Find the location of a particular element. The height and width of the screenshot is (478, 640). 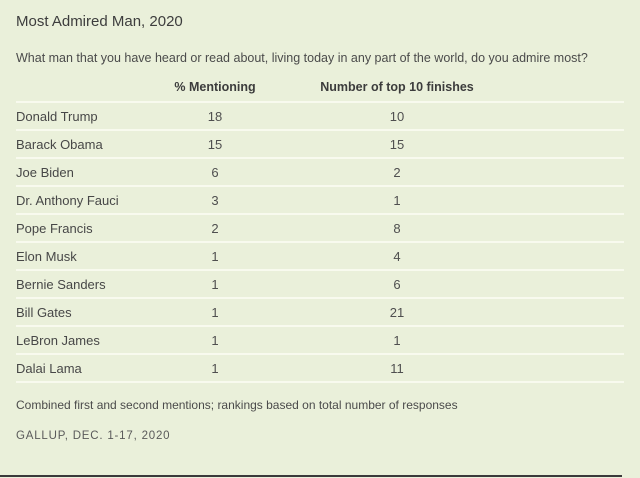

table-row: Bill Gates 1 21 is located at coordinates (320, 313).